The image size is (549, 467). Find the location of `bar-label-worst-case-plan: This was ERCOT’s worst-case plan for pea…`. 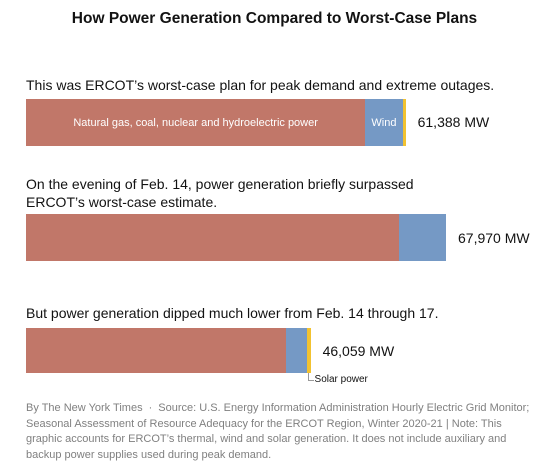

bar-label-worst-case-plan: This was ERCOT’s worst-case plan for pea… is located at coordinates (260, 85).